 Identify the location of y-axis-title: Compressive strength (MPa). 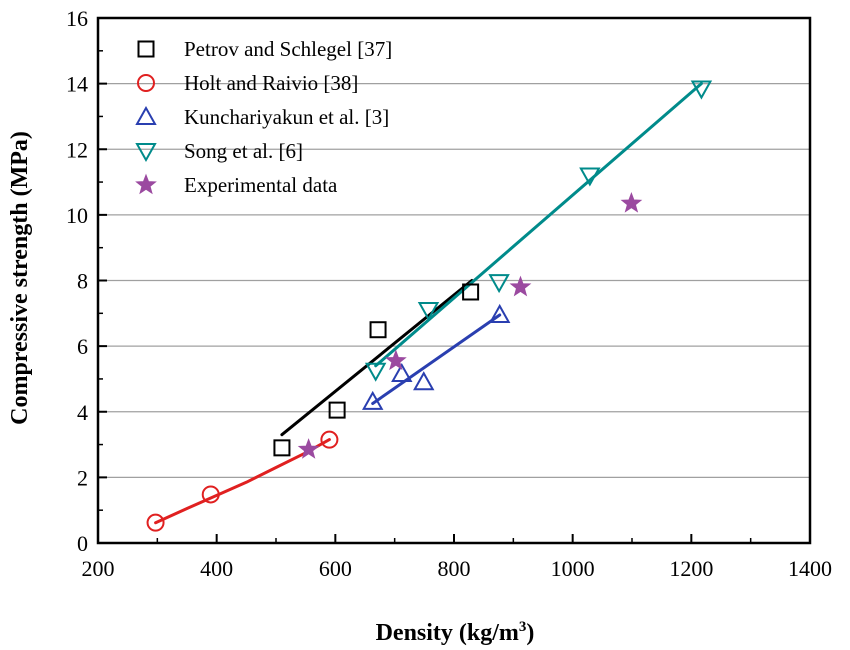
(20, 278).